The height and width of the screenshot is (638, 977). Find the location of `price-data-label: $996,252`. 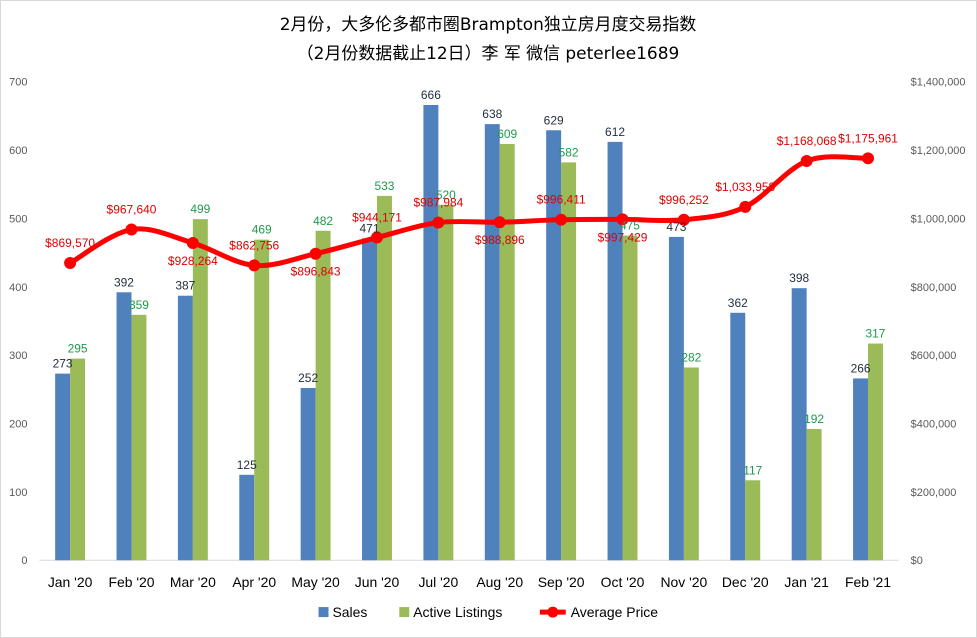

price-data-label: $996,252 is located at coordinates (684, 200).